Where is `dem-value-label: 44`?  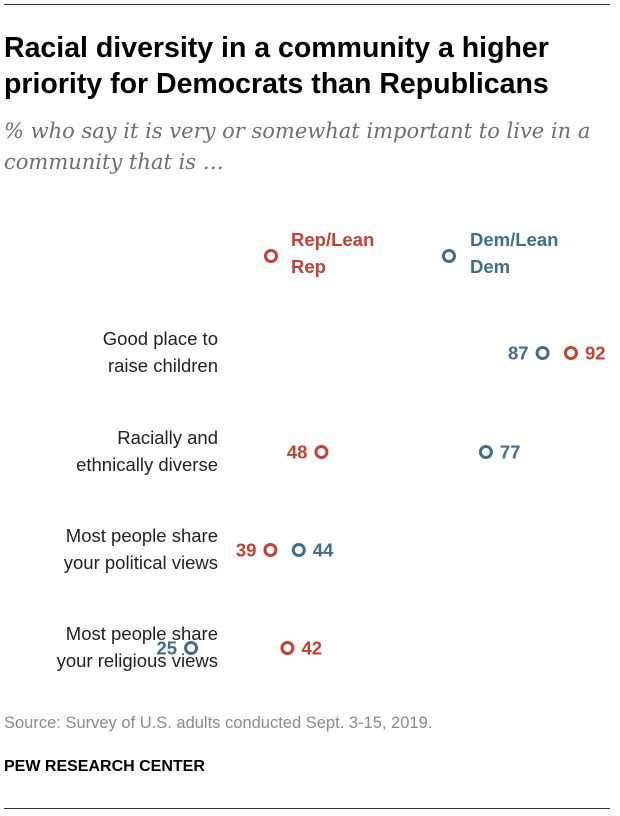 dem-value-label: 44 is located at coordinates (323, 550).